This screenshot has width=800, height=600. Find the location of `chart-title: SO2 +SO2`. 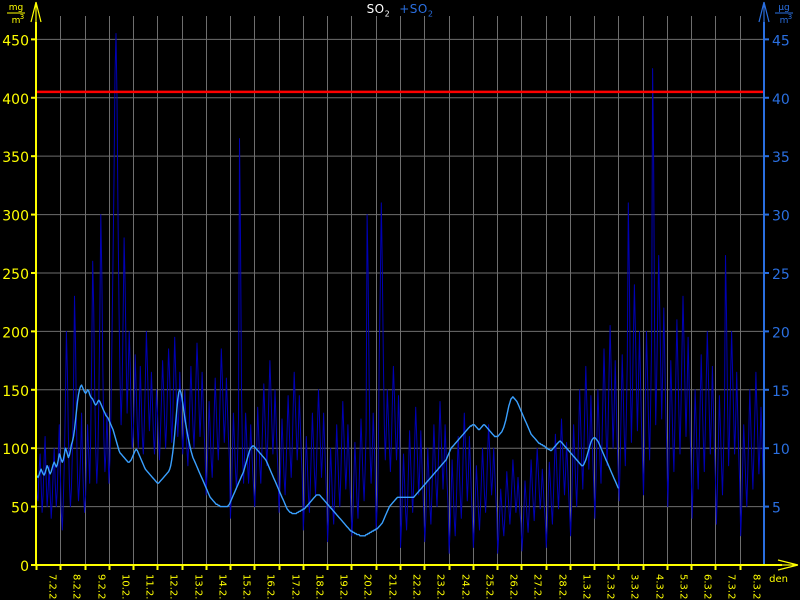

chart-title: SO2 +SO2 is located at coordinates (400, 11).